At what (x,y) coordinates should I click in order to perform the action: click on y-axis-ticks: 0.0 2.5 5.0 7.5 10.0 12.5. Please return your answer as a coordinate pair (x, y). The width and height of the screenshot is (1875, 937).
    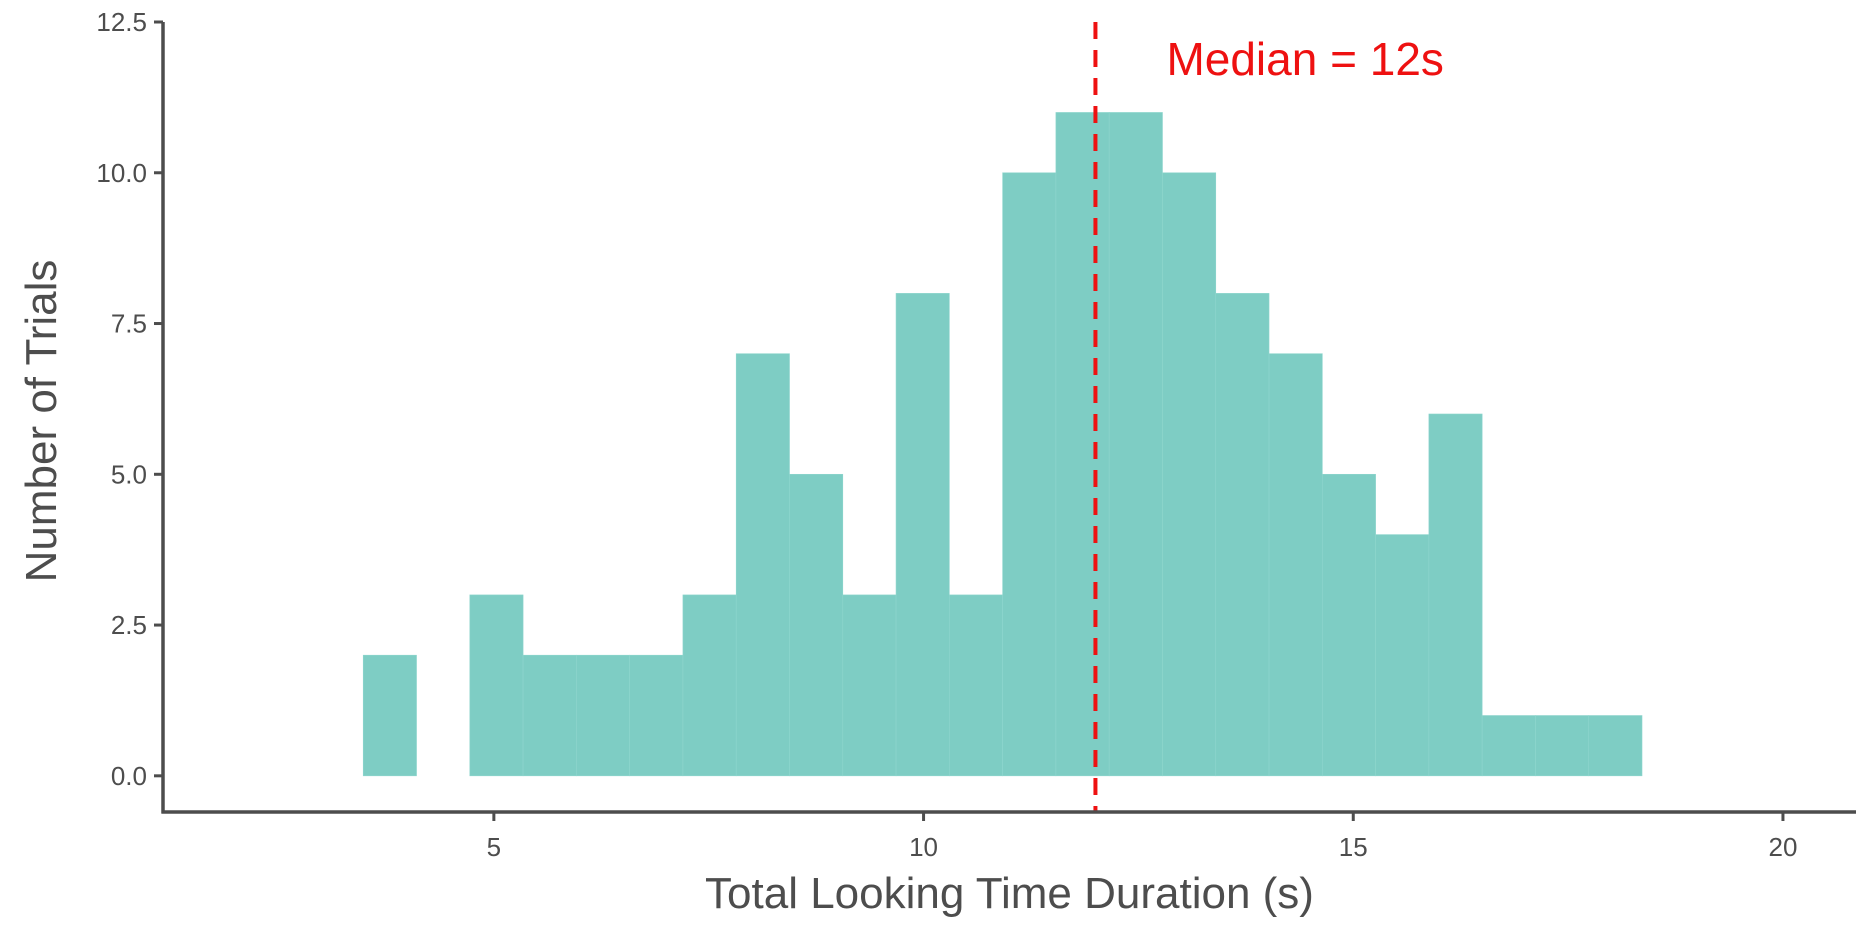
    Looking at the image, I should click on (129, 399).